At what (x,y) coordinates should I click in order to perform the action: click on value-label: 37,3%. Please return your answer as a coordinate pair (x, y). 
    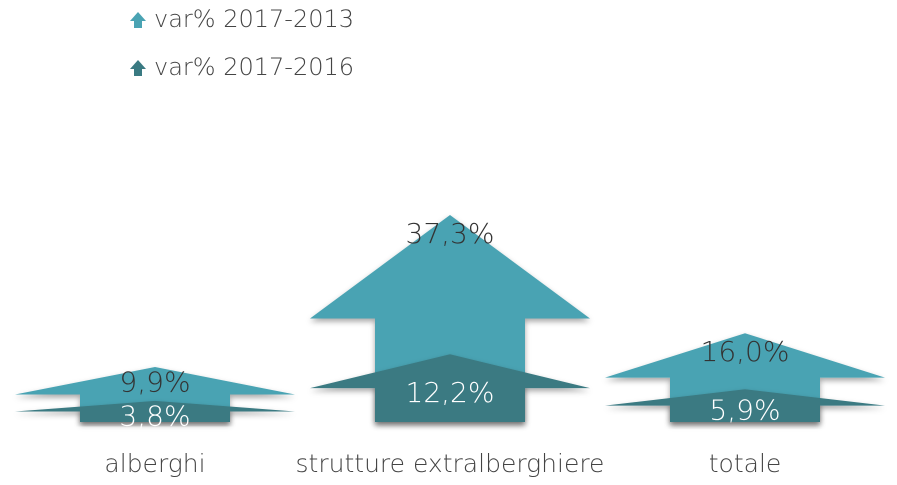
    Looking at the image, I should click on (450, 233).